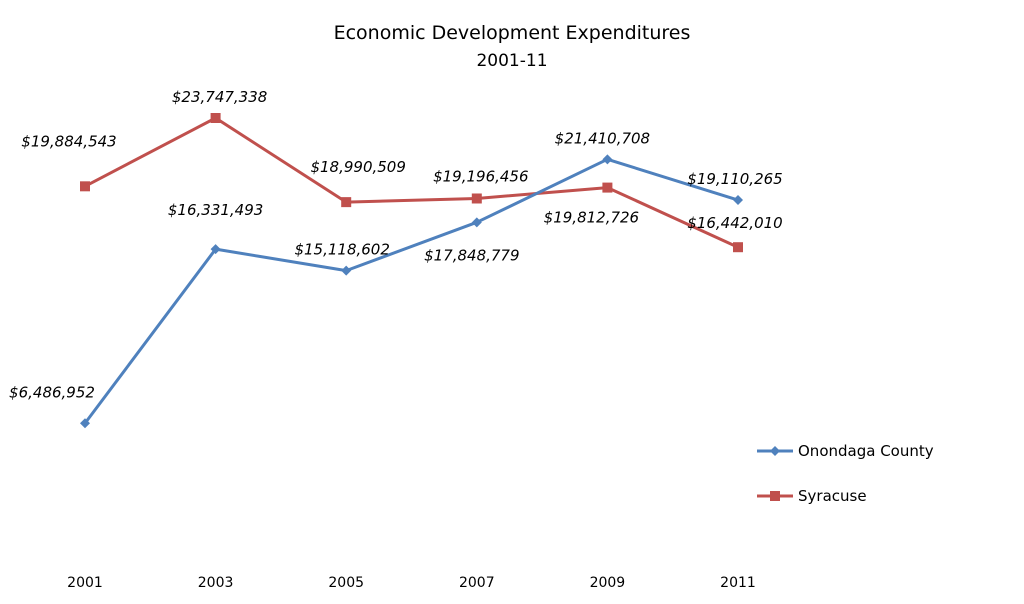 The height and width of the screenshot is (604, 1024). I want to click on syracuse-data-label-2011: $16,442,010, so click(734, 223).